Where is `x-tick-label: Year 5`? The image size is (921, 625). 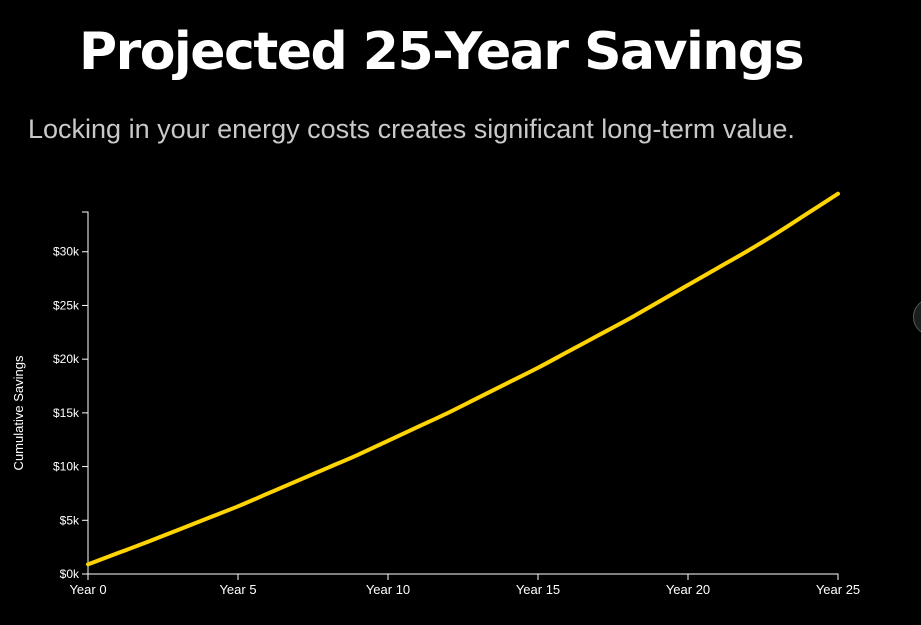 x-tick-label: Year 5 is located at coordinates (237, 589).